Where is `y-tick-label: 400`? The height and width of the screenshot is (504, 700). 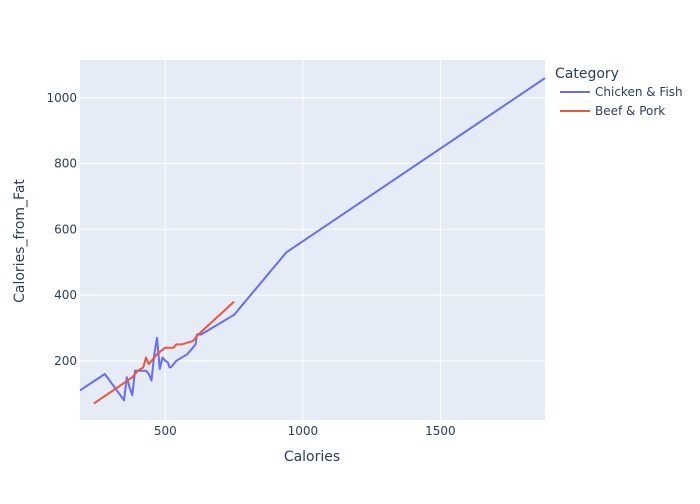
y-tick-label: 400 is located at coordinates (65, 295).